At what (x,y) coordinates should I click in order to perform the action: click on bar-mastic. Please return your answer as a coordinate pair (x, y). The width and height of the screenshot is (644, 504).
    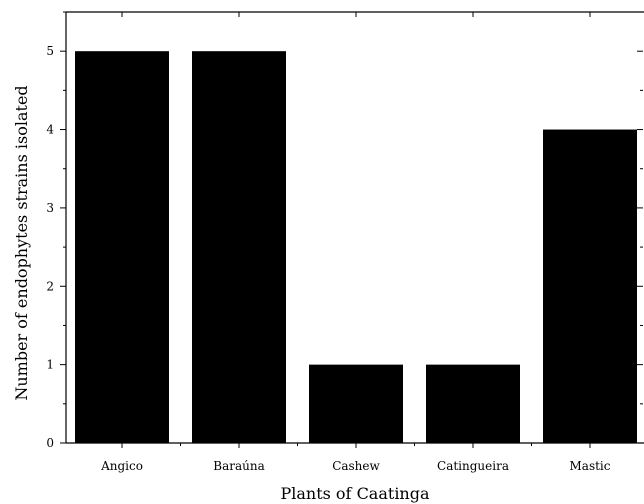
    Looking at the image, I should click on (590, 286).